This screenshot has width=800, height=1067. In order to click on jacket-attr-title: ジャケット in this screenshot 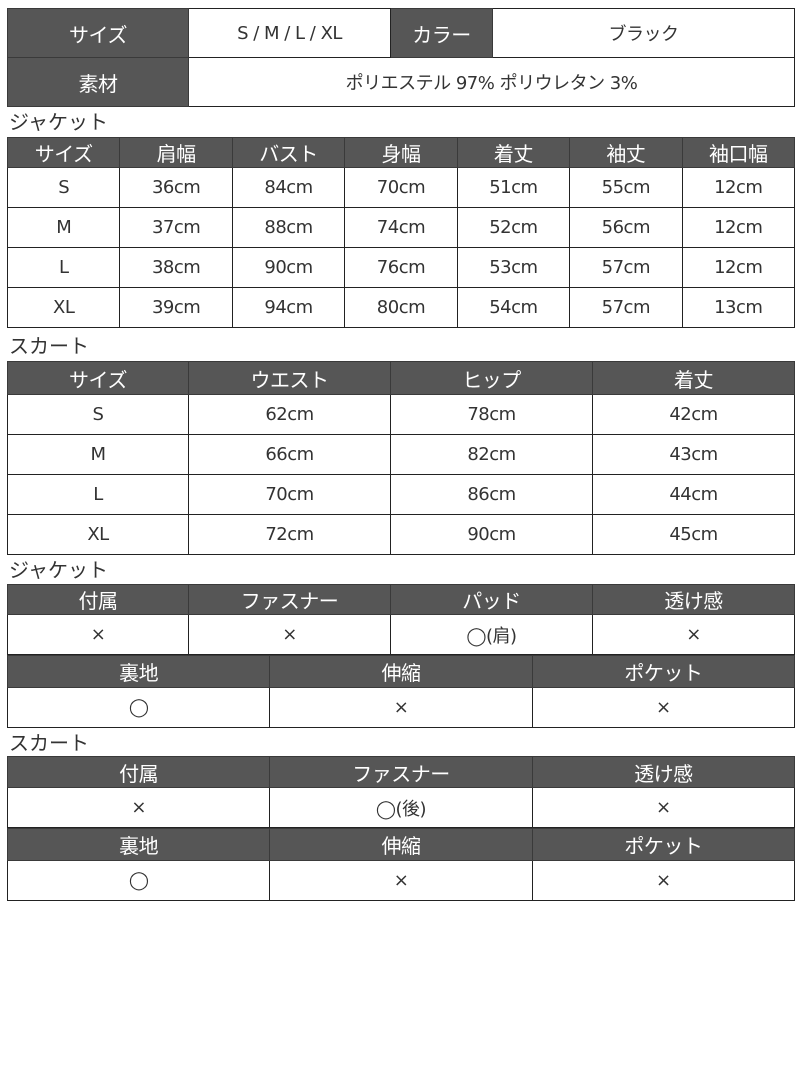, I will do `click(58, 570)`.